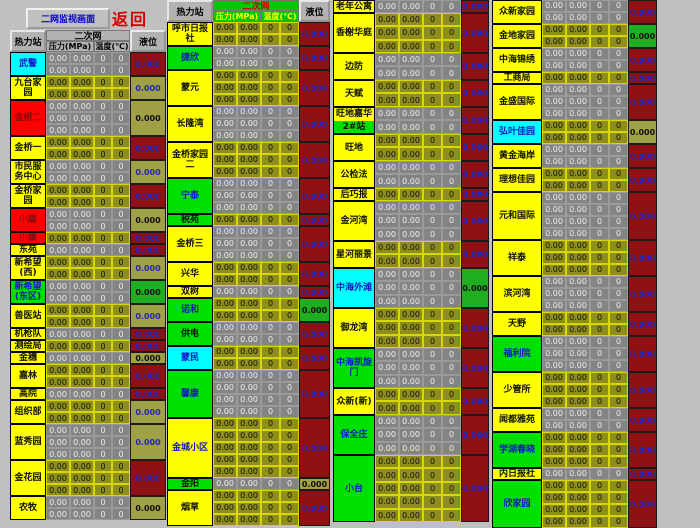 The image size is (700, 528). What do you see at coordinates (354, 93) in the screenshot?
I see `station-label: 天赋` at bounding box center [354, 93].